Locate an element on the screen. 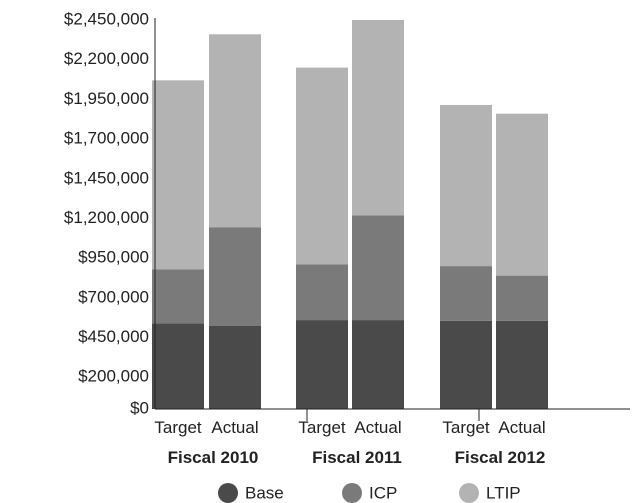 Image resolution: width=641 pixels, height=503 pixels. legend: Base ICP LTIP is located at coordinates (369, 493).